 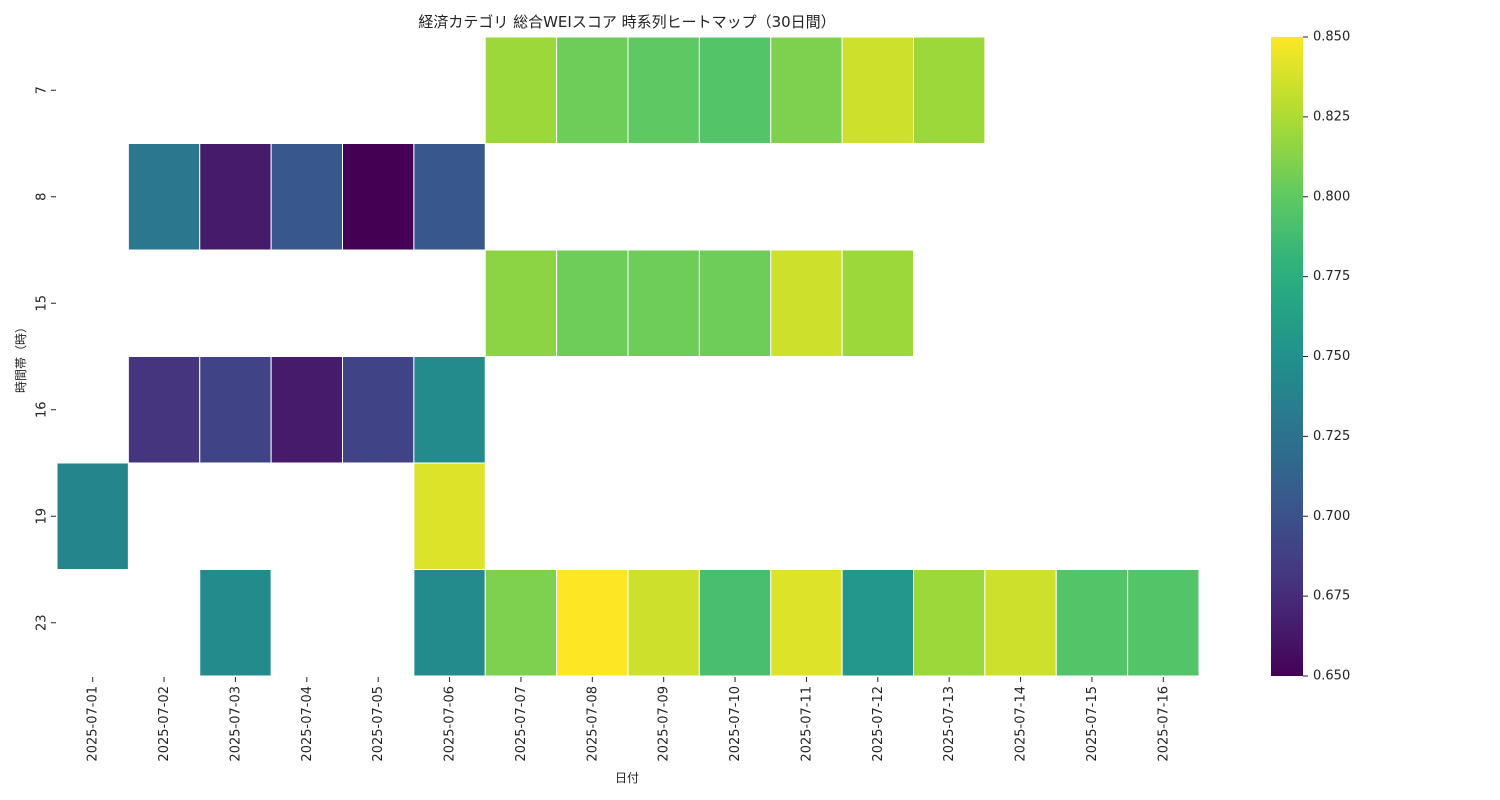 What do you see at coordinates (1331, 676) in the screenshot?
I see `colorbar-tick-label: 0.650` at bounding box center [1331, 676].